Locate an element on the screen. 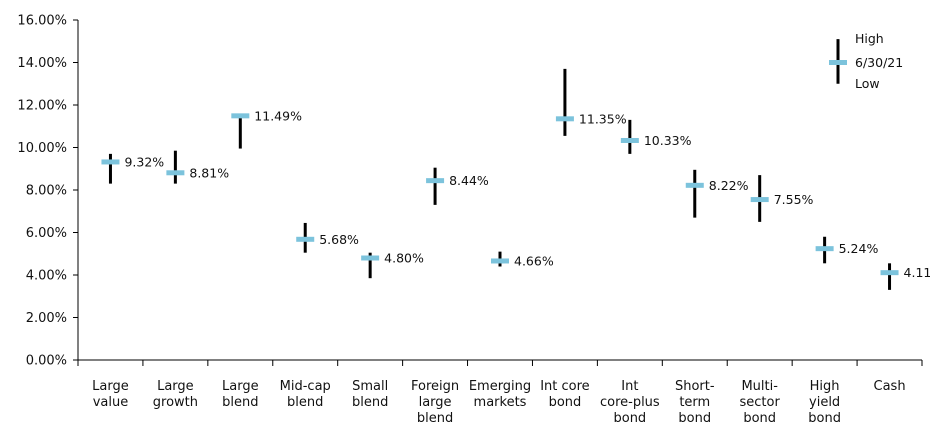 The height and width of the screenshot is (444, 930). category-label: Short-term bond is located at coordinates (695, 402).